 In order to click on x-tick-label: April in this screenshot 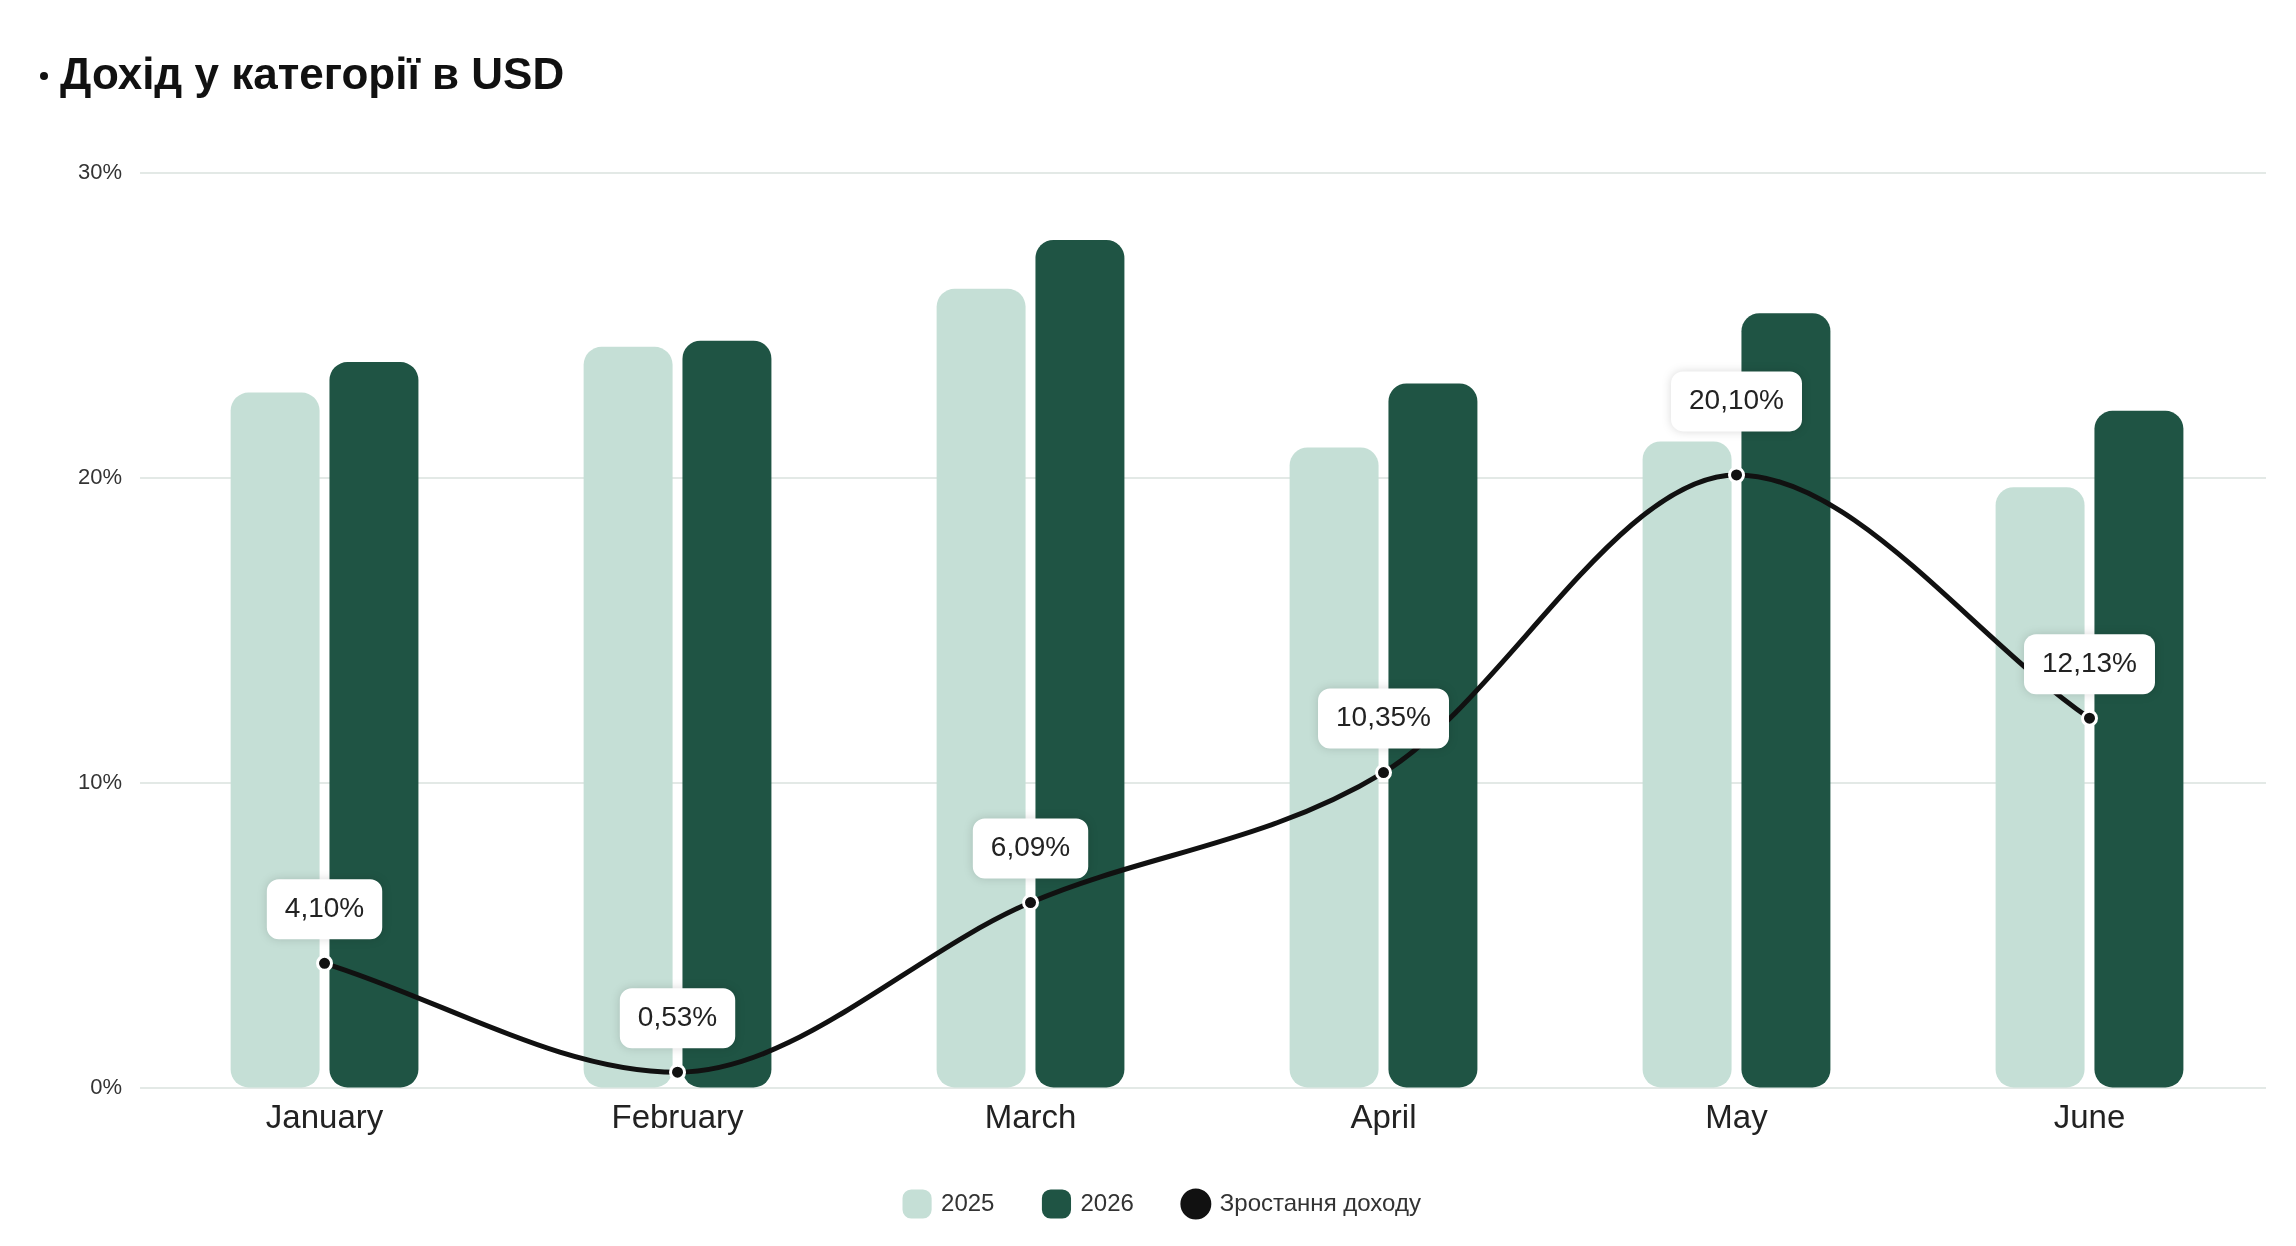, I will do `click(1383, 1117)`.